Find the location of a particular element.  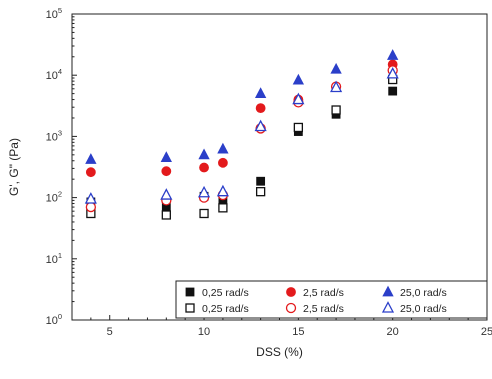

x-tick-label: 15 is located at coordinates (298, 332).